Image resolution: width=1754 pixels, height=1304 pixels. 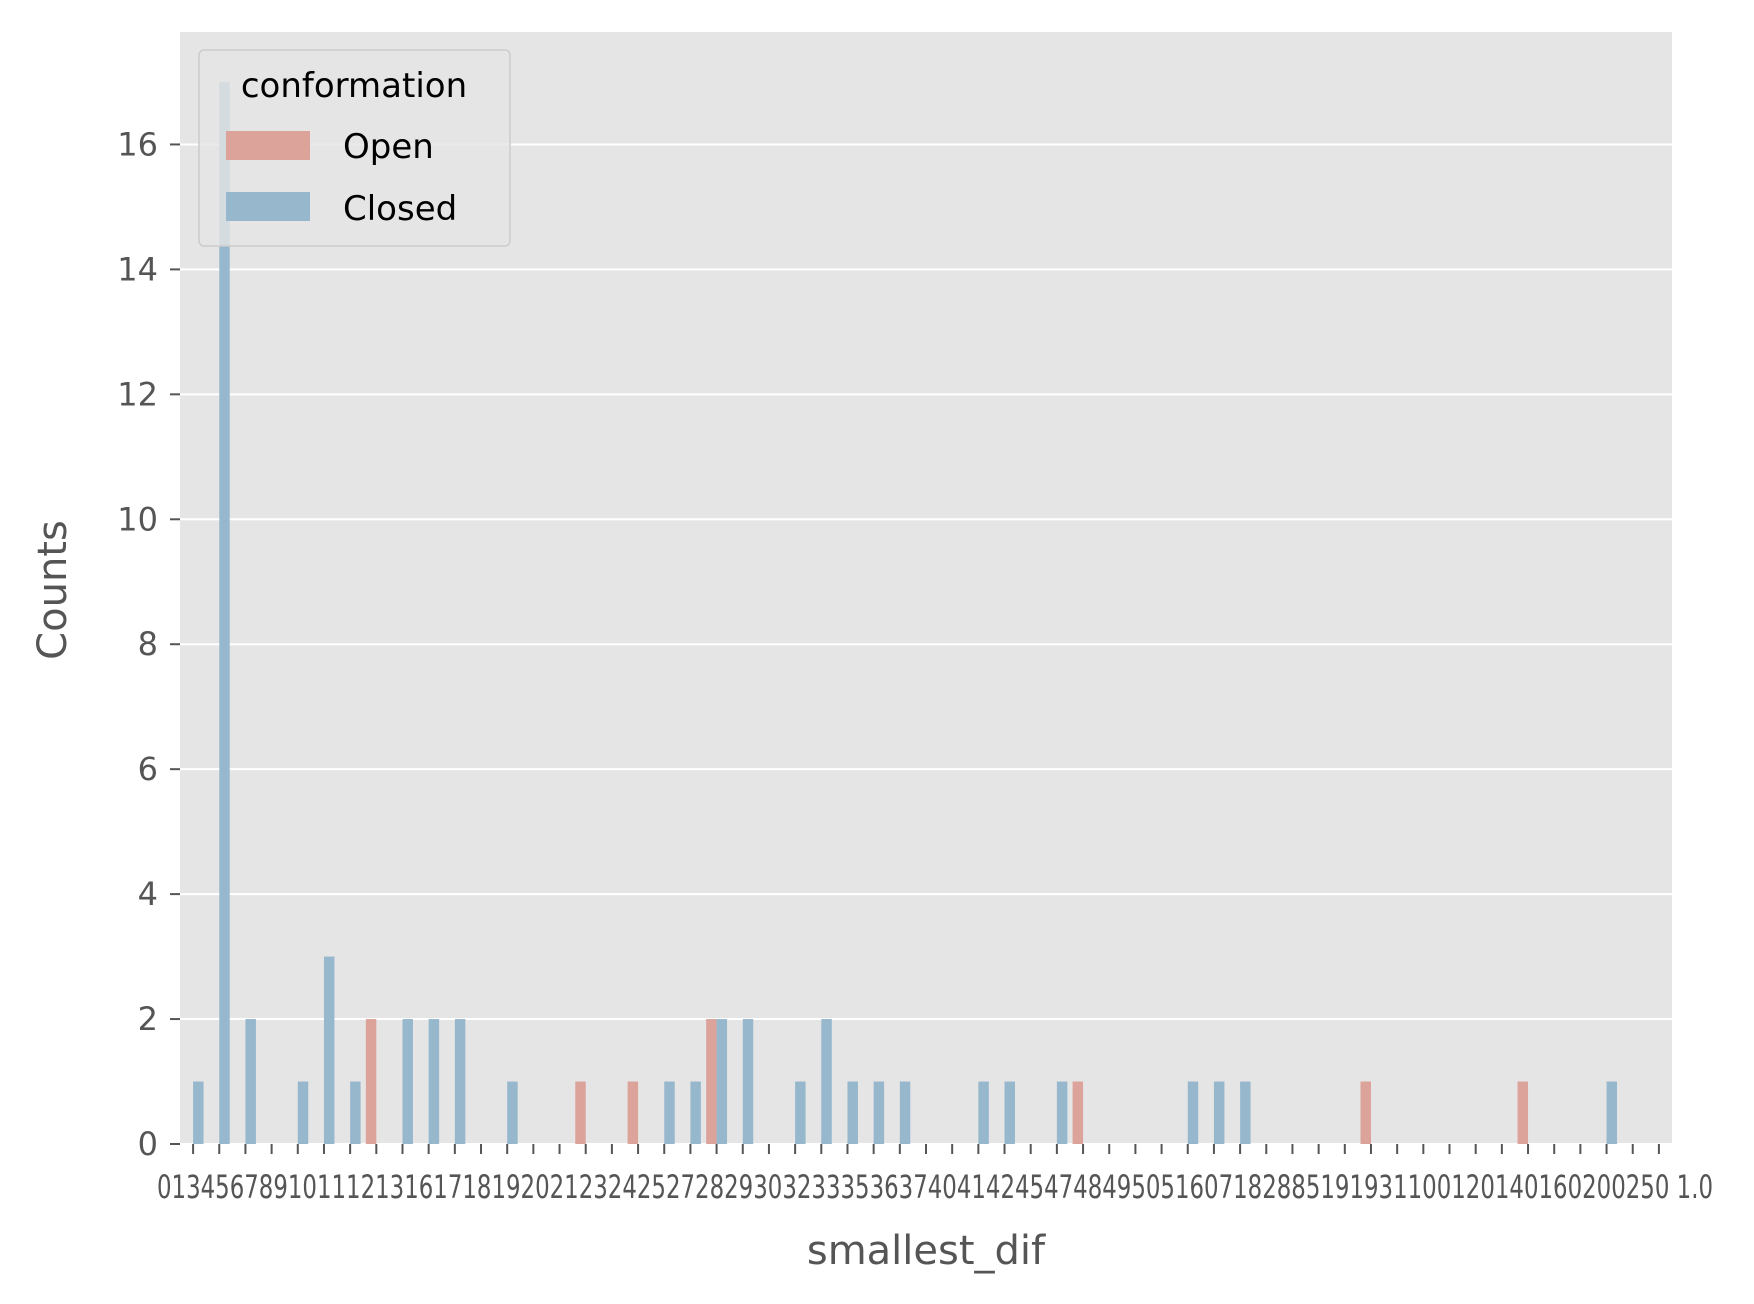 I want to click on y-tick-label: 14, so click(x=137, y=269).